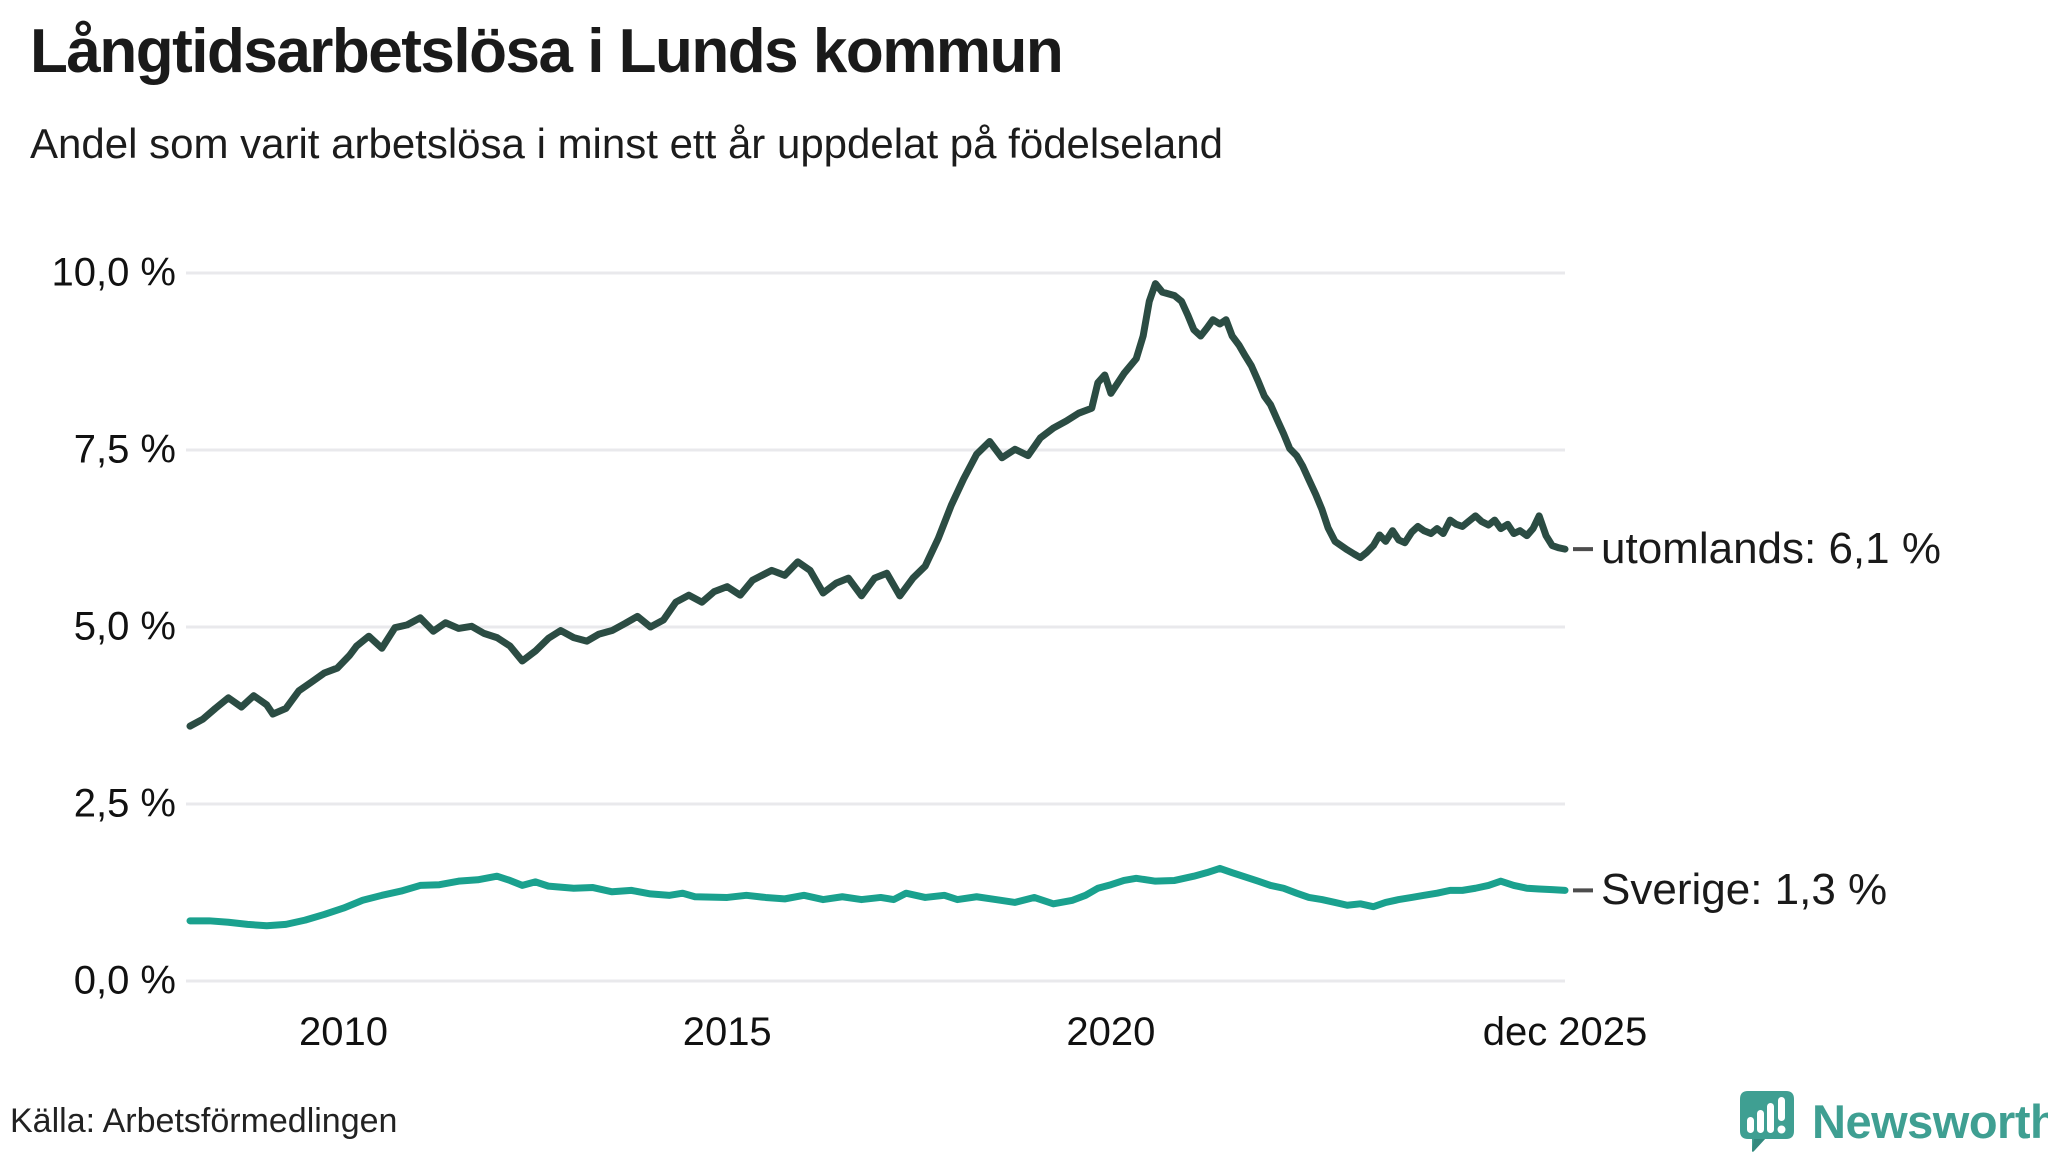  Describe the element at coordinates (547, 51) in the screenshot. I see `page-title: Långtidsarbetslösa i Lunds kommun` at that location.